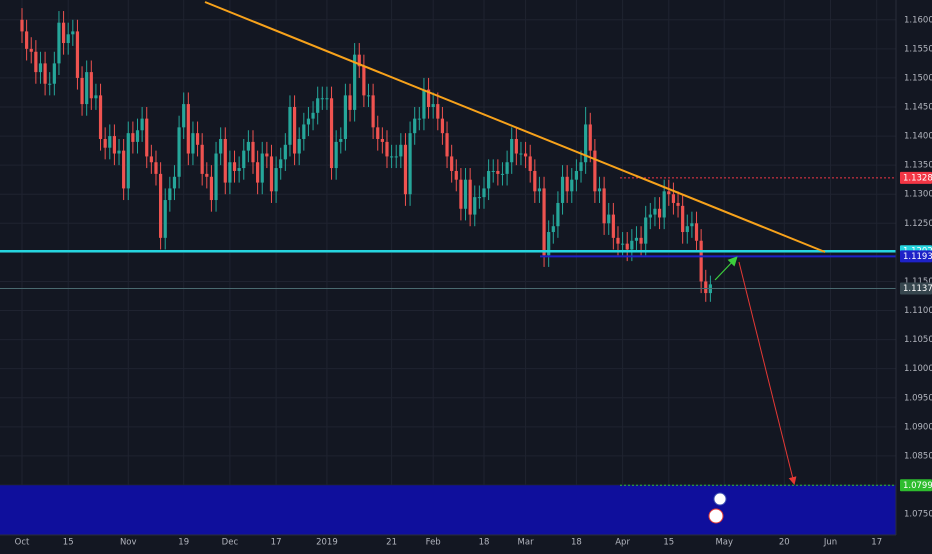  I want to click on price-badge, so click(916, 177).